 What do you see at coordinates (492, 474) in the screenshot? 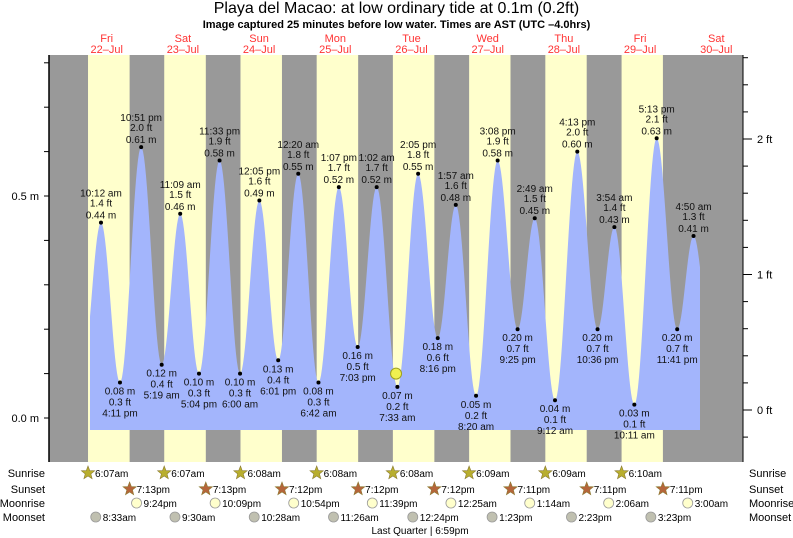
I see `sunrise-time: 6:09am` at bounding box center [492, 474].